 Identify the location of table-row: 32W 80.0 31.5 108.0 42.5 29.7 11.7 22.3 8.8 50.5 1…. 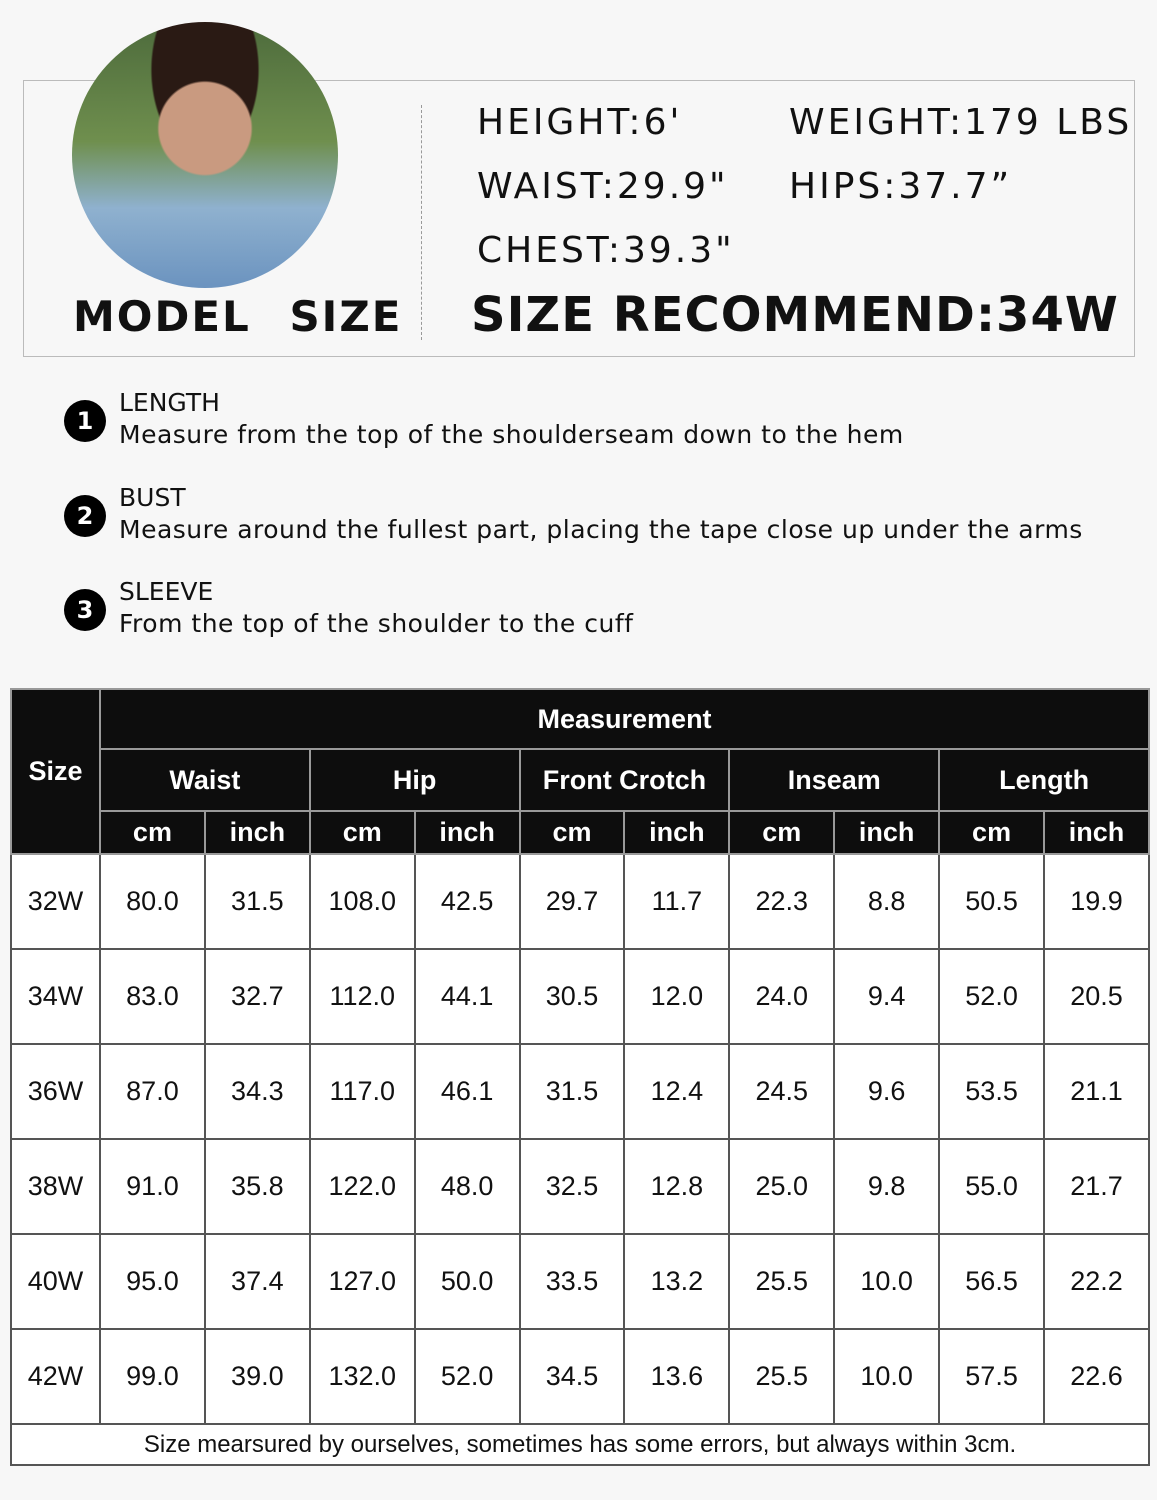
(580, 901).